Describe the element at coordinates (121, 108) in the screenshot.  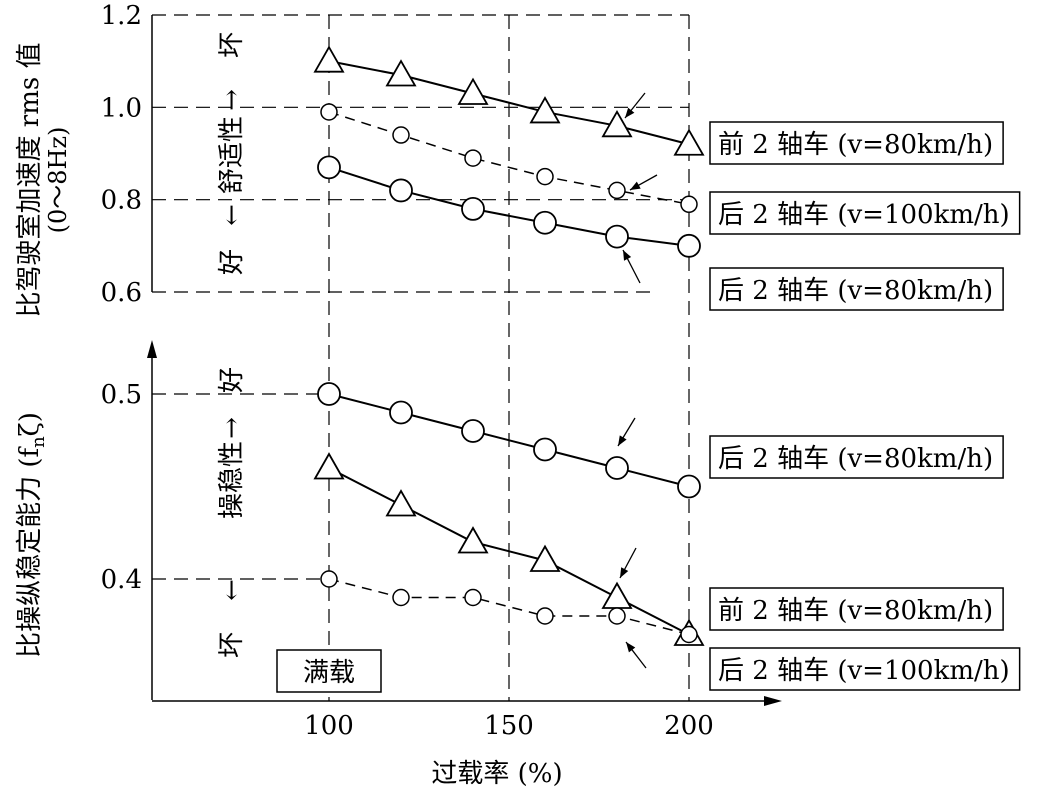
I see `top-y-tick-label: 1.0` at that location.